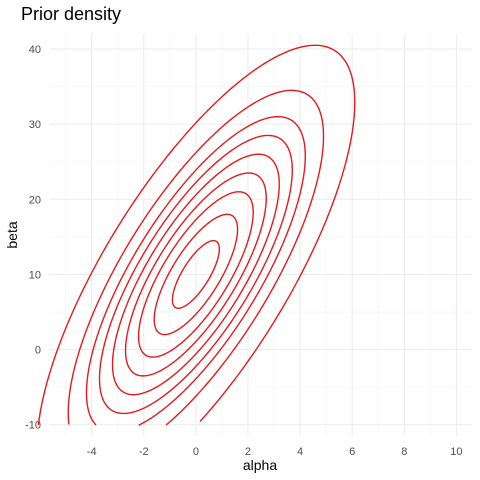  I want to click on x-axis-title: alpha, so click(260, 465).